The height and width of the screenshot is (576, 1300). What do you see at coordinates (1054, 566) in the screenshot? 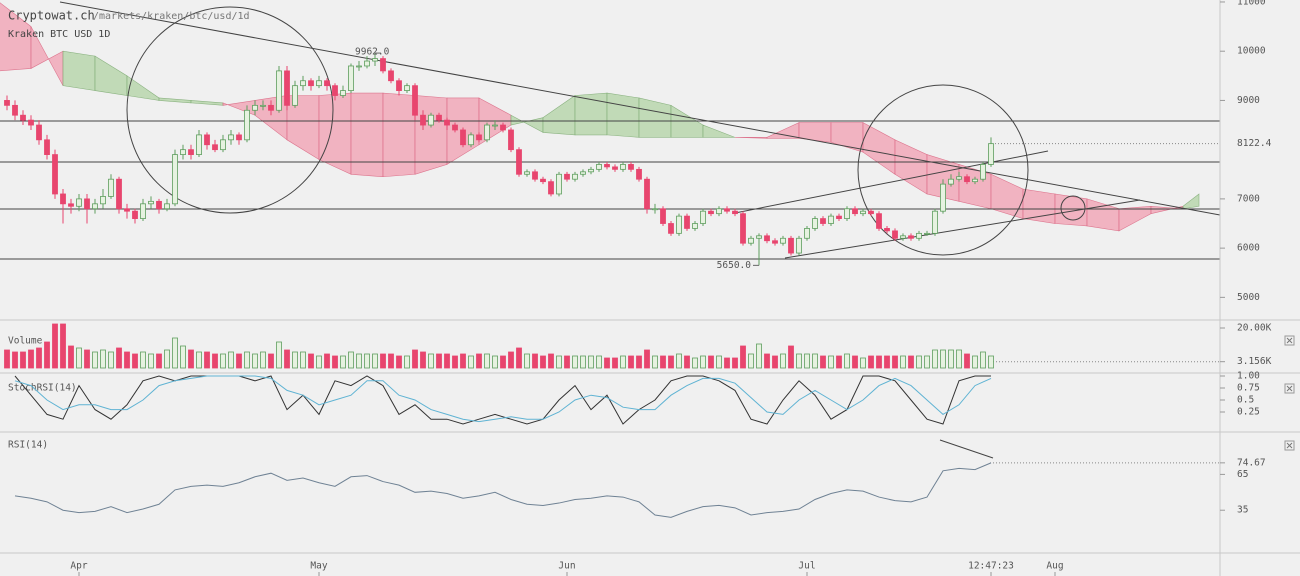
I see `x-tick-label: Aug` at bounding box center [1054, 566].